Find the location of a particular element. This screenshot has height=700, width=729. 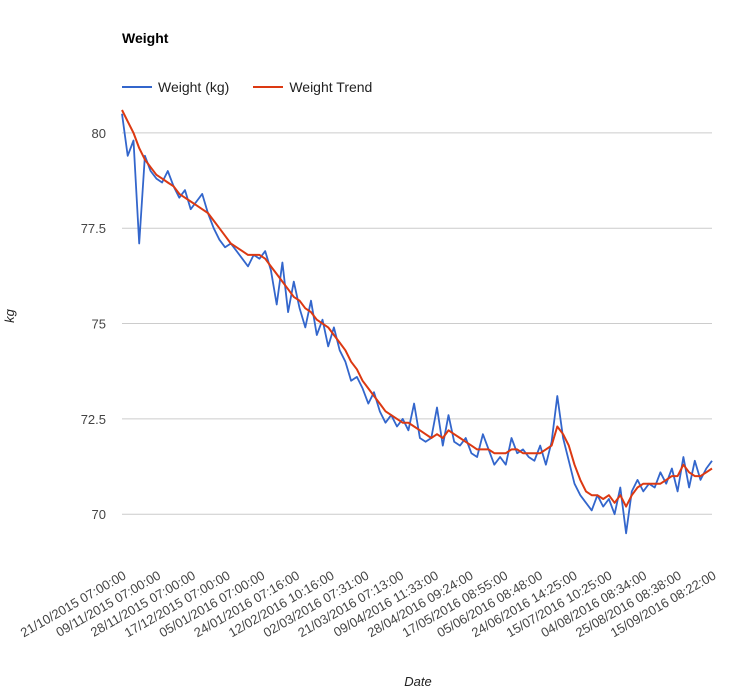

chart-title: Weight is located at coordinates (145, 38).